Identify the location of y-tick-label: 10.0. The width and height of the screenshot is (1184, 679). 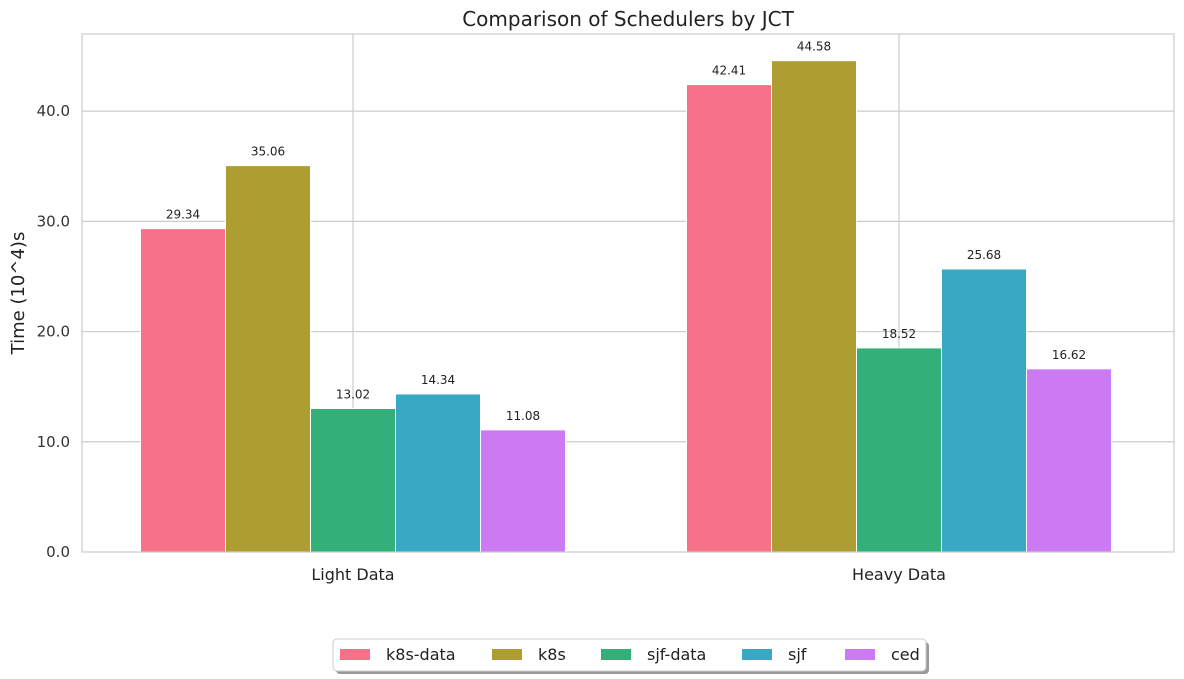
(53, 442).